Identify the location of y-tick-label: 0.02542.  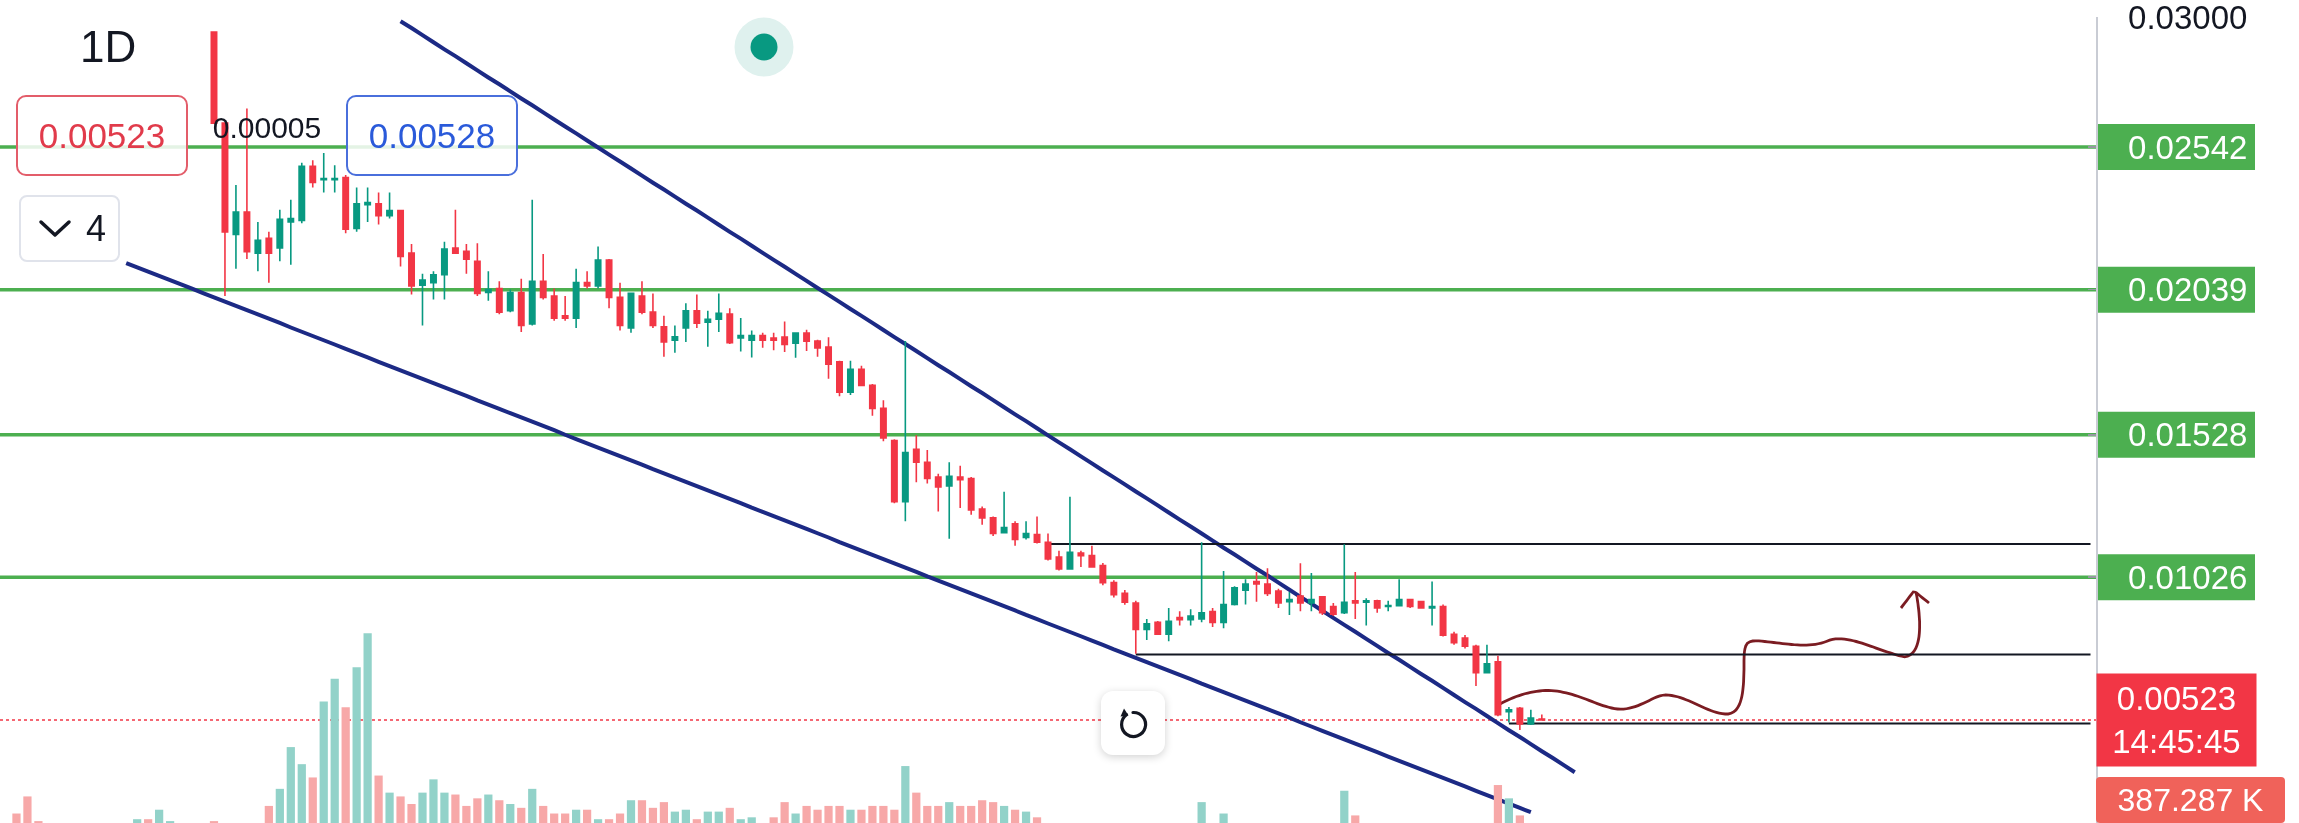
(2188, 147).